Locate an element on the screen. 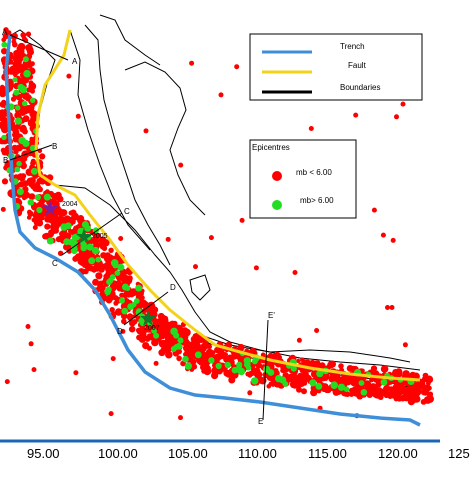  x-tick-95: 95.00 is located at coordinates (43, 453).